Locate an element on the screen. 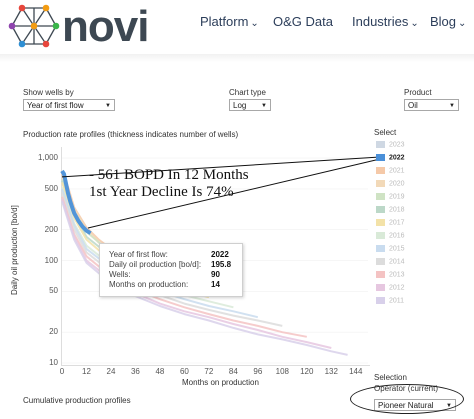 The width and height of the screenshot is (474, 419). cumulative-chart-title: Cumulative production profiles is located at coordinates (77, 400).